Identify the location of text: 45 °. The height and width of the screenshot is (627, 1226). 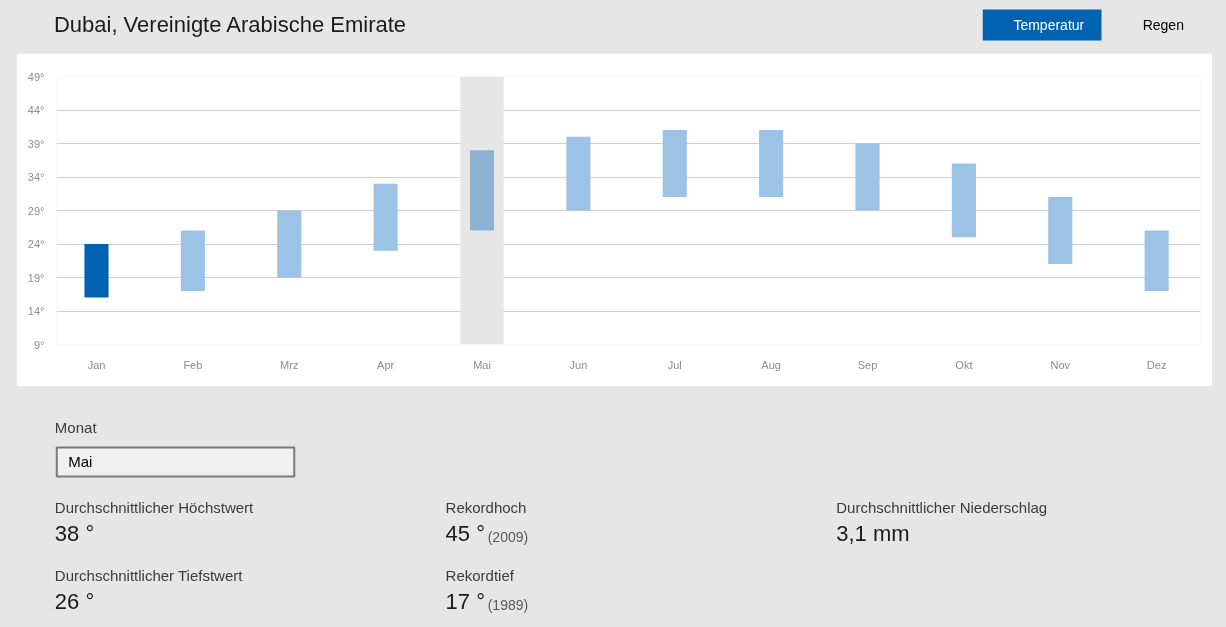
(465, 533).